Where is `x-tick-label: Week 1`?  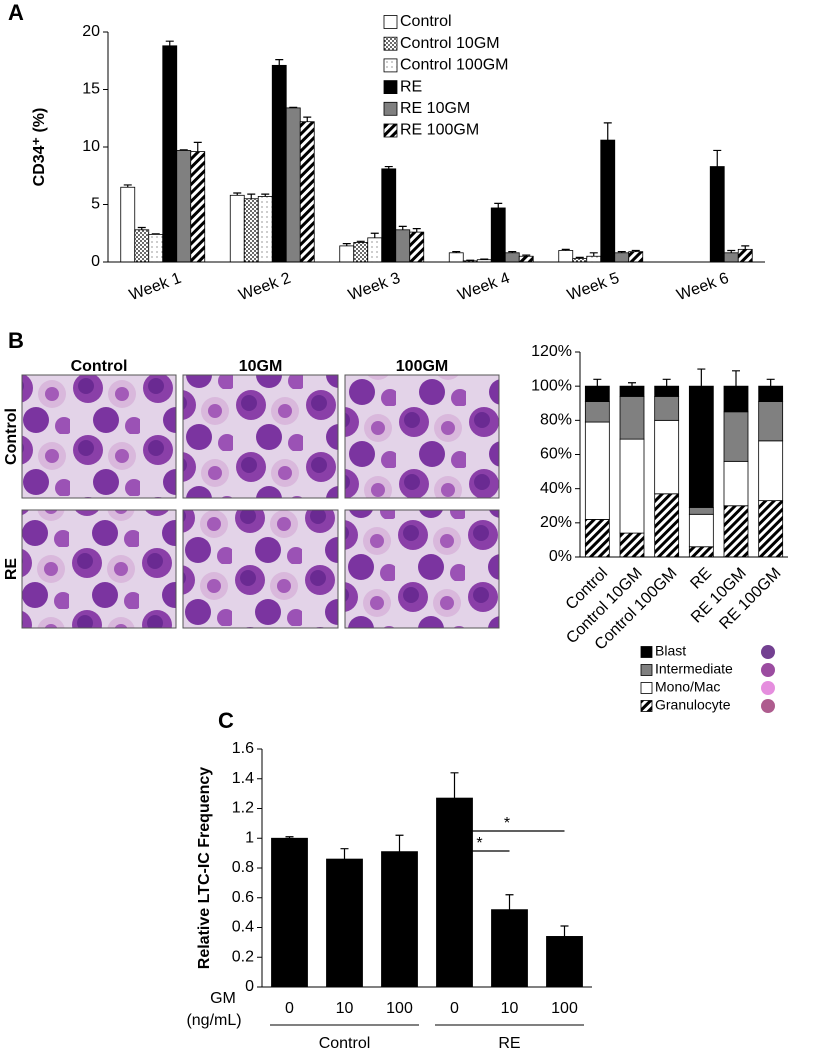 x-tick-label: Week 1 is located at coordinates (155, 287).